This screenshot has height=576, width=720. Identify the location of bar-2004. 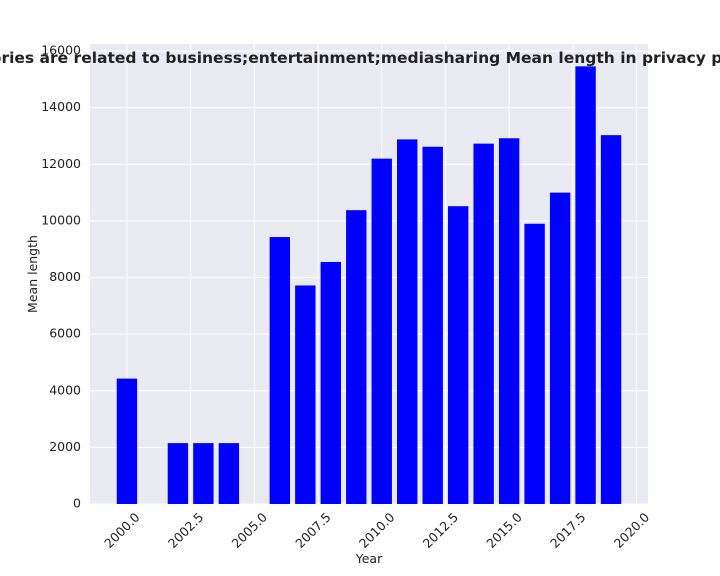
(229, 473).